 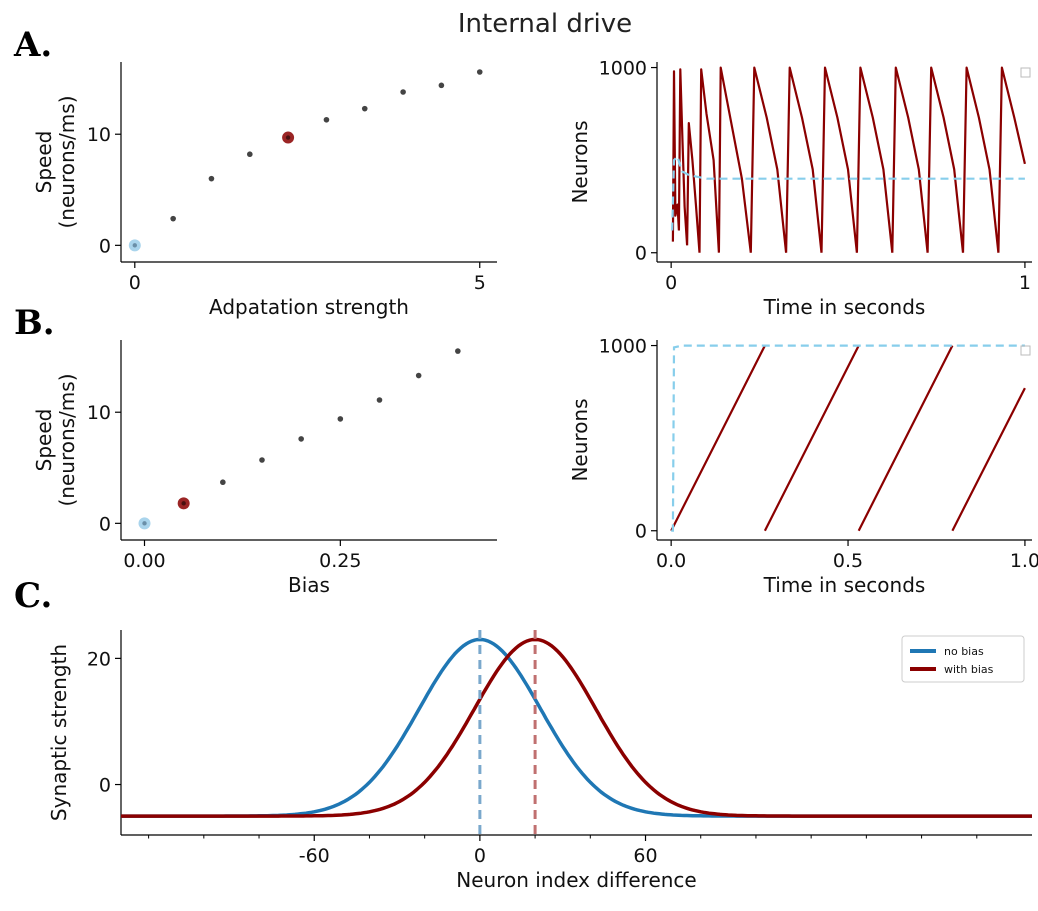 What do you see at coordinates (59, 732) in the screenshot?
I see `y-axis-label: Synaptic strength` at bounding box center [59, 732].